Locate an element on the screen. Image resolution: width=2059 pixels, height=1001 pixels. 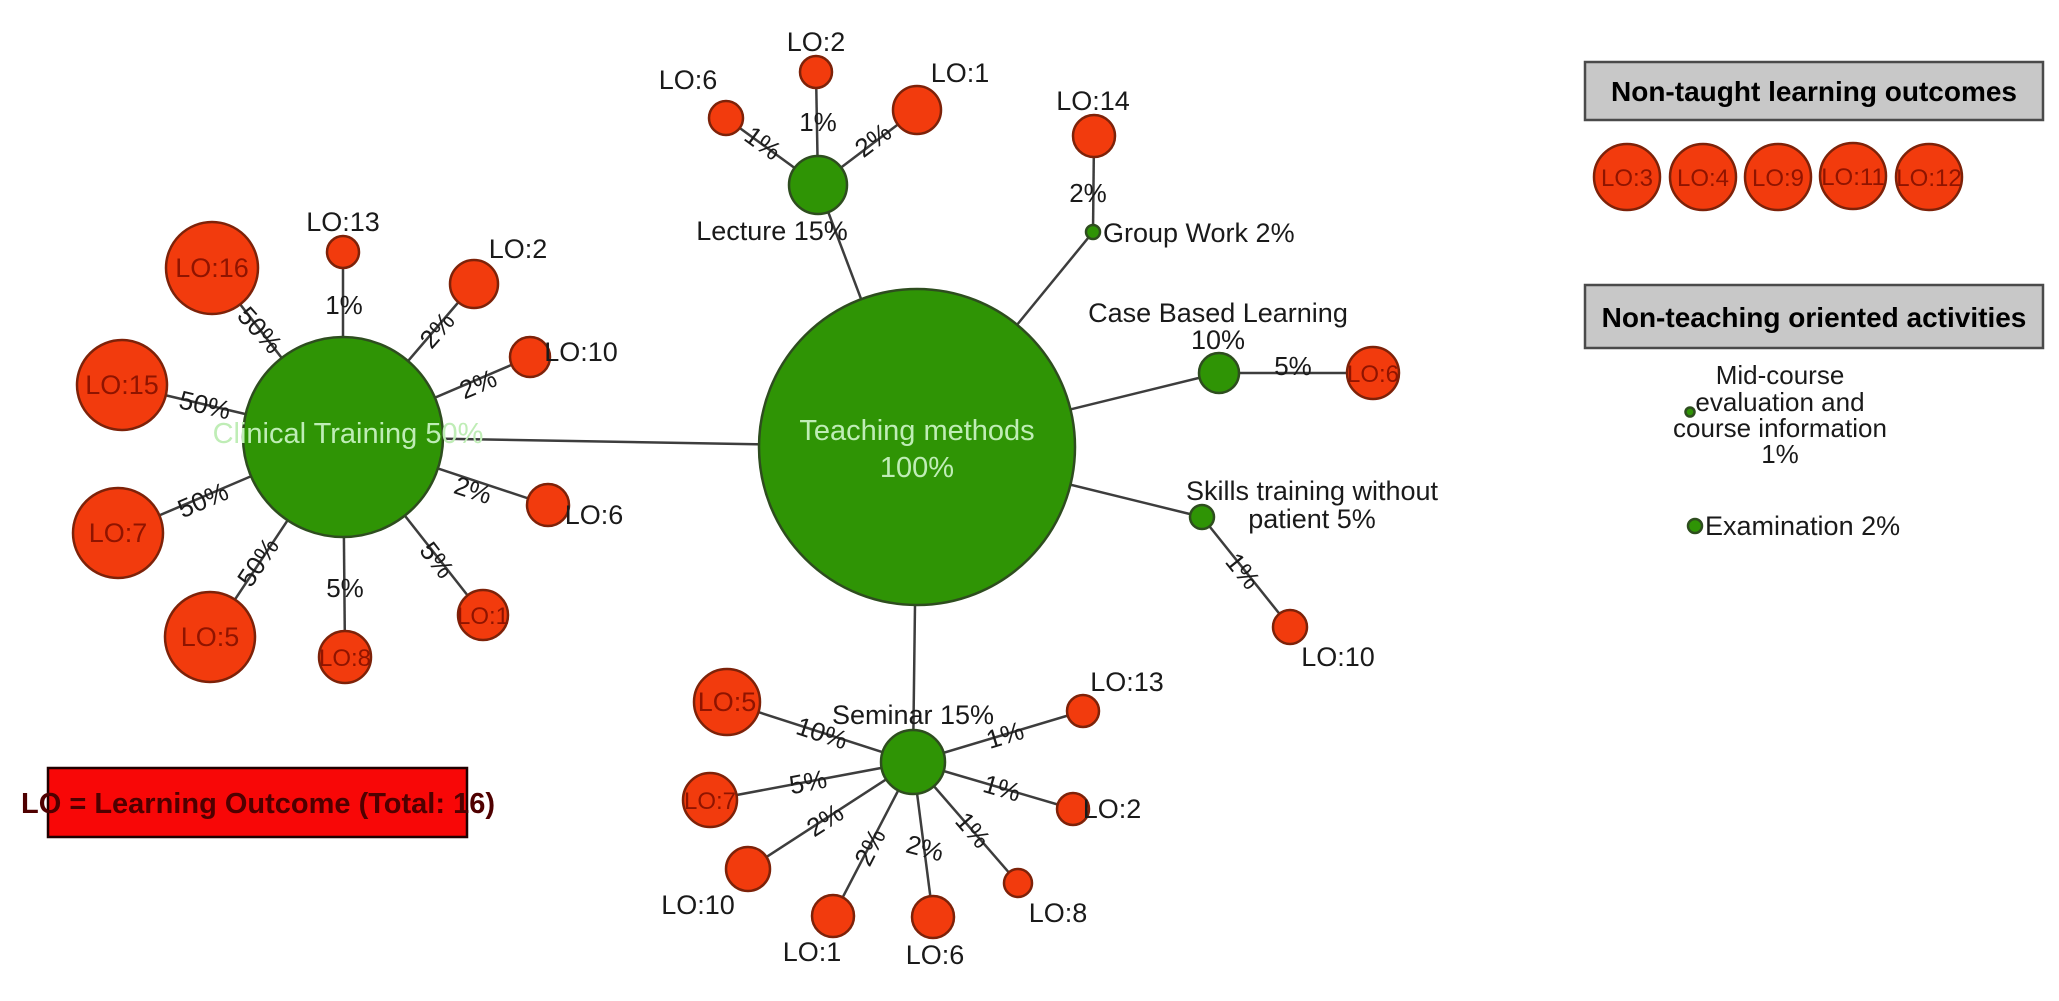
node-lecture is located at coordinates (818, 185).